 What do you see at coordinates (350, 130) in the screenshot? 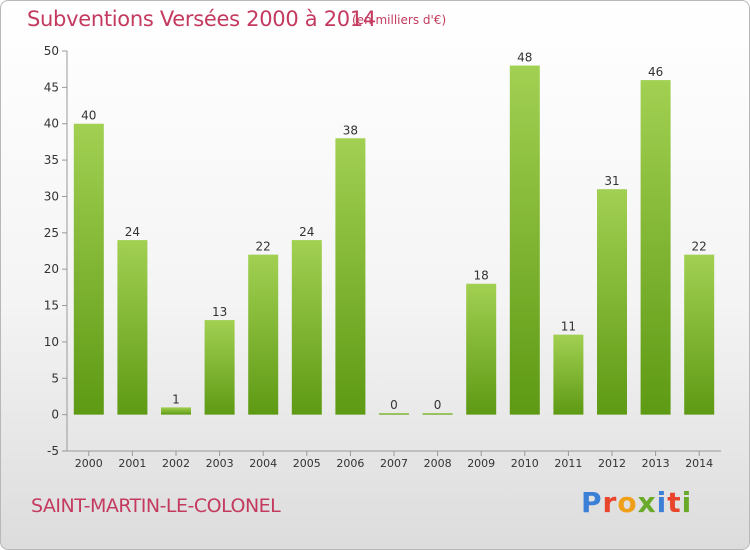
I see `data-label: 38` at bounding box center [350, 130].